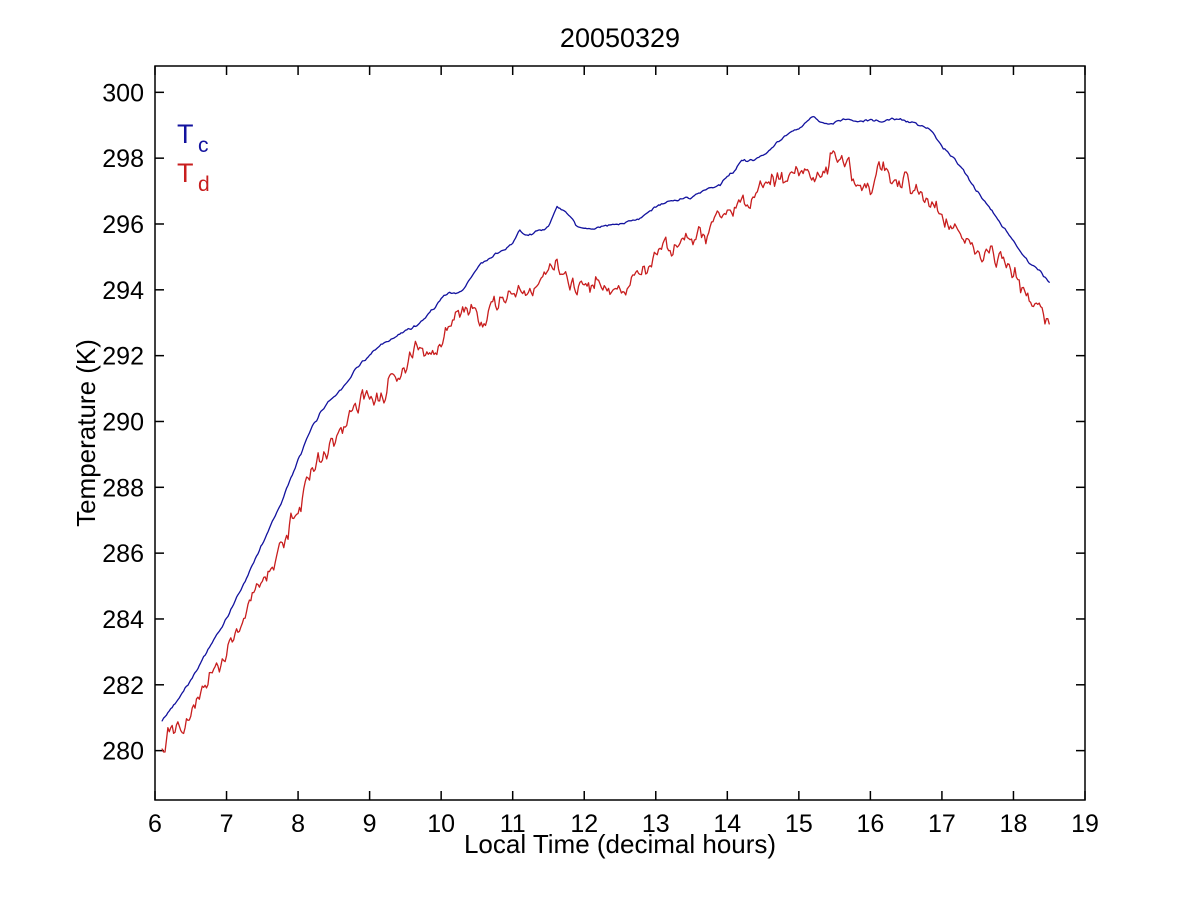 Image resolution: width=1200 pixels, height=905 pixels. Describe the element at coordinates (942, 824) in the screenshot. I see `x-tick-label: 17` at that location.